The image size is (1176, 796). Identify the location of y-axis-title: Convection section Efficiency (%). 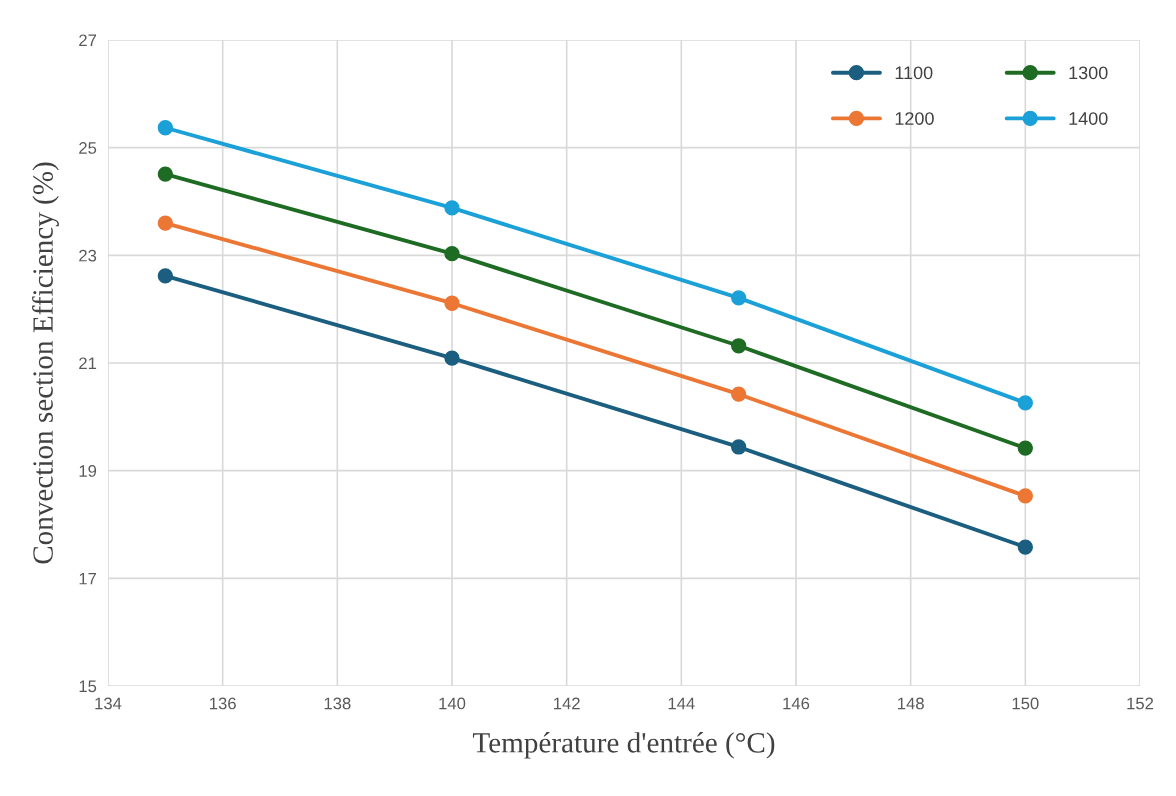
(45, 363).